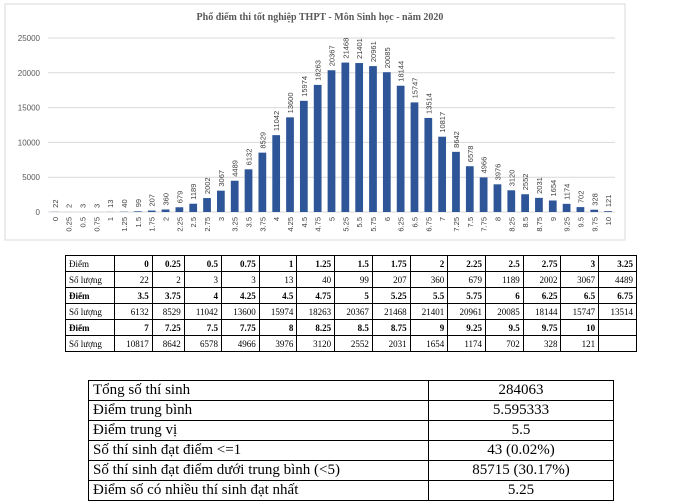 Image resolution: width=700 pixels, height=503 pixels. Describe the element at coordinates (617, 263) in the screenshot. I see `table-cell: 3.25` at that location.